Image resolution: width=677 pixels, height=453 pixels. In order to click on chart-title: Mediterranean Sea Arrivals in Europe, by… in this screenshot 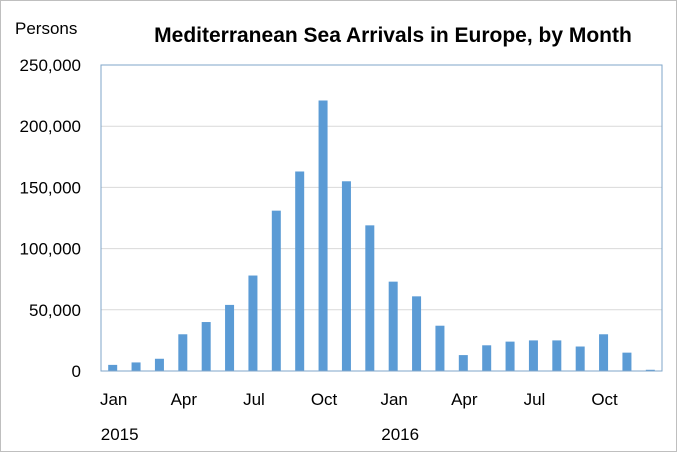, I will do `click(393, 35)`.